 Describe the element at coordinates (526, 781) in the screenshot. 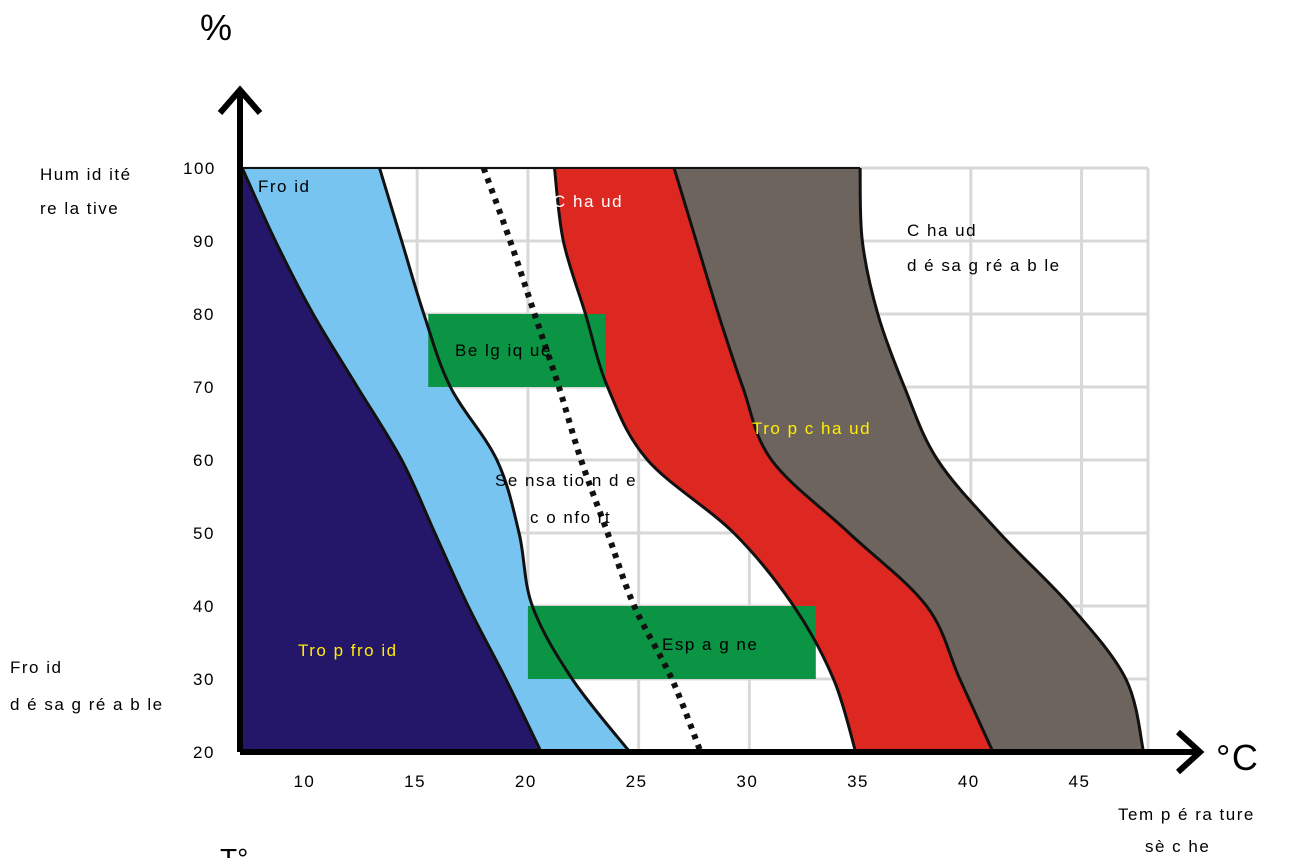

I see `x-tick-label: 20` at that location.